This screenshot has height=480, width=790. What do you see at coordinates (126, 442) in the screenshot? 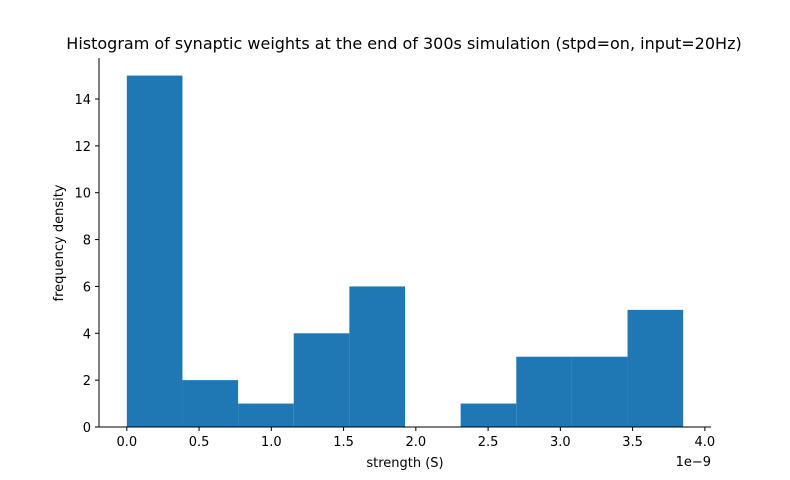
I see `x-tick-label: 0.0` at bounding box center [126, 442].